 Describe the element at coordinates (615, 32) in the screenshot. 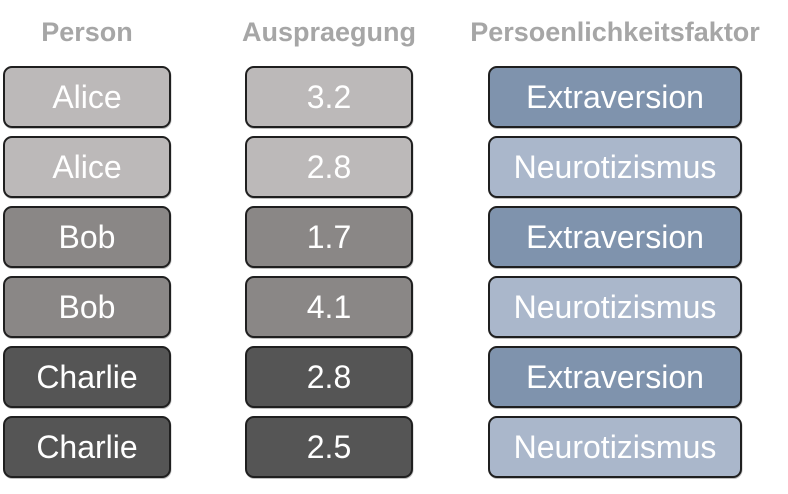

I see `header-factor: Persoenlichkeitsfaktor` at that location.